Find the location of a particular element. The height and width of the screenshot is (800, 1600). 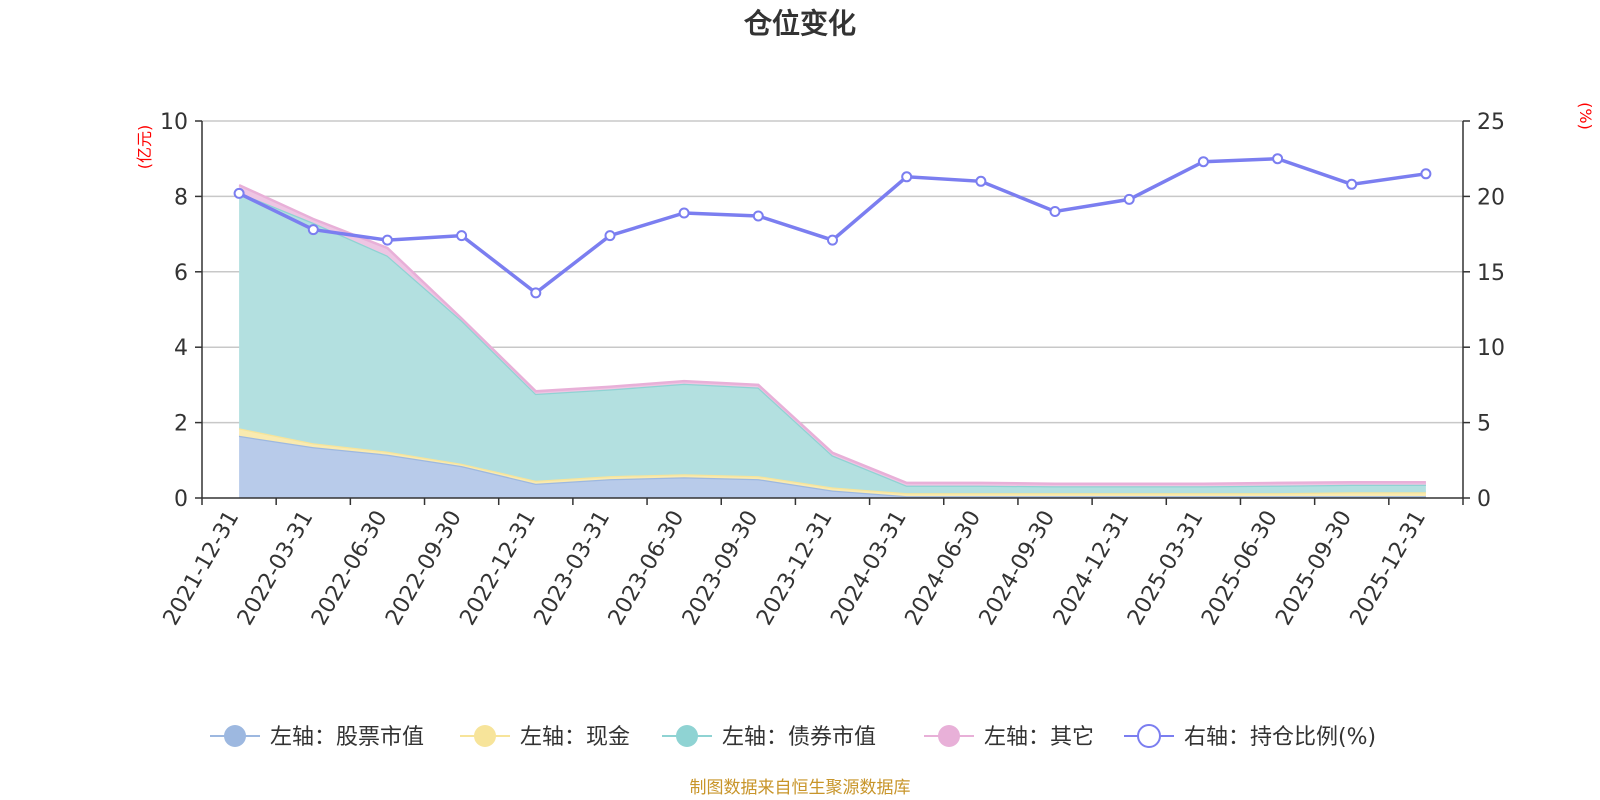

ratio-line-series is located at coordinates (832, 226).